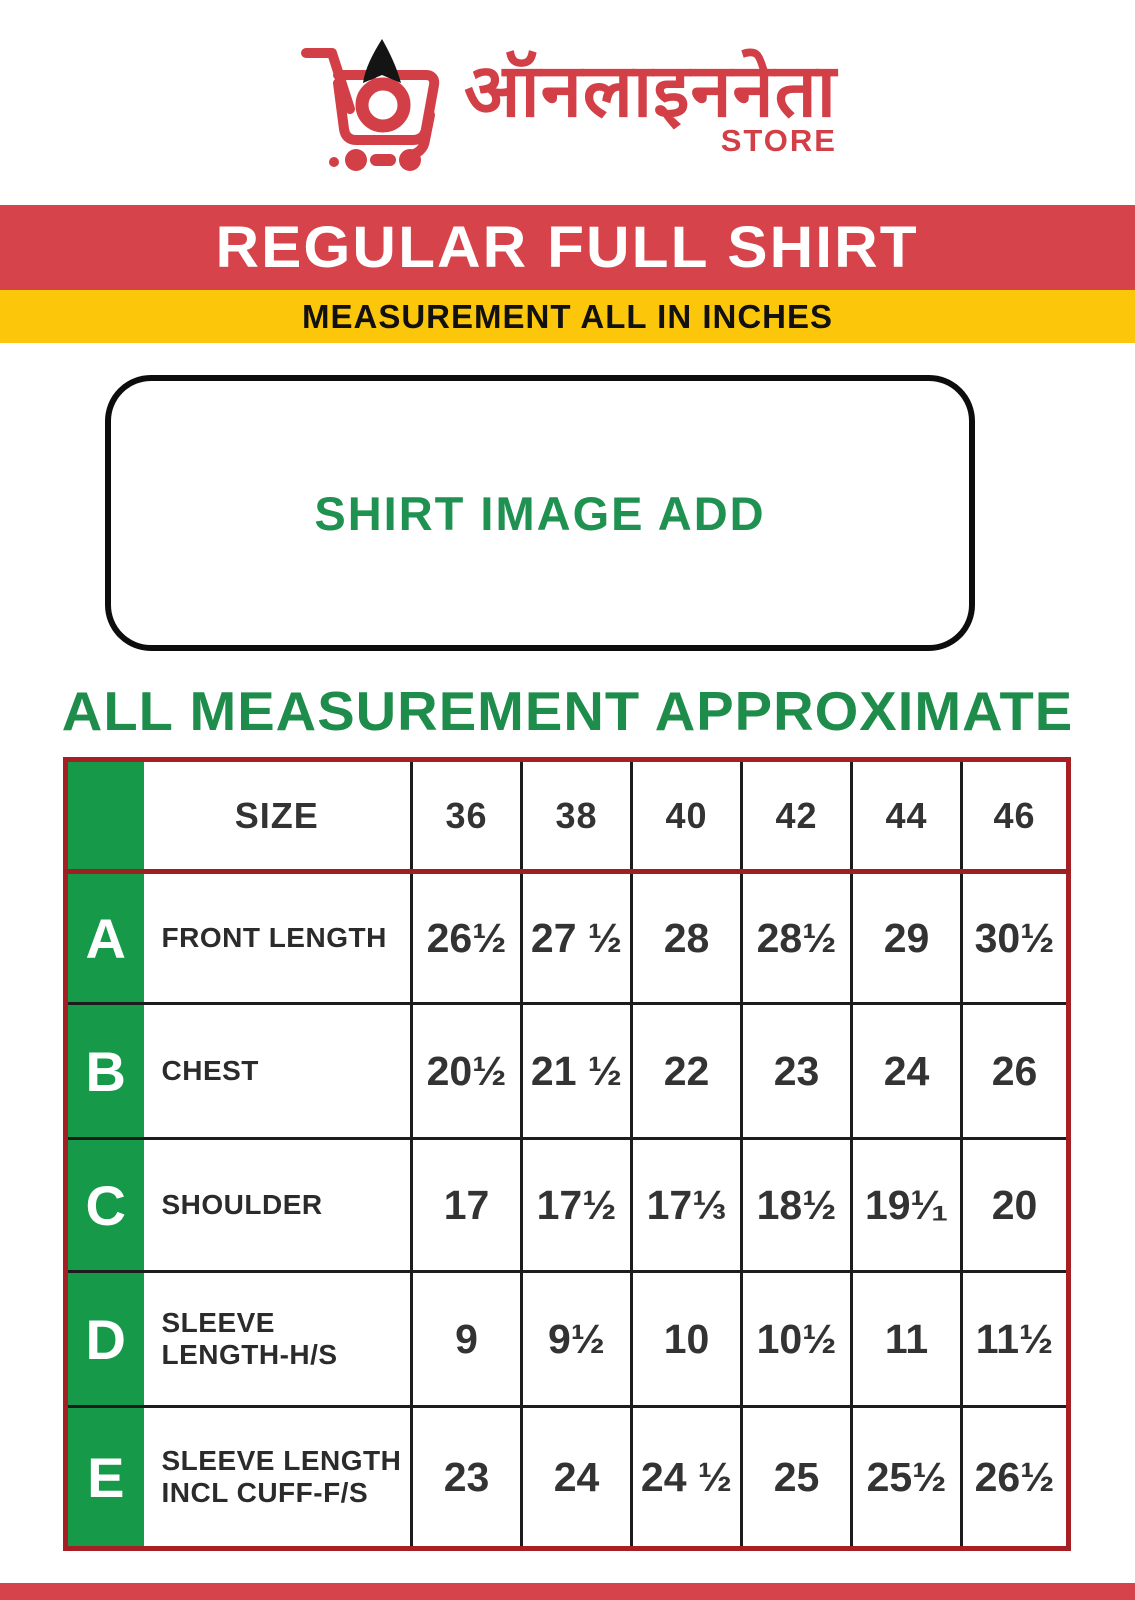  What do you see at coordinates (466, 1070) in the screenshot?
I see `value-cell: 20½` at bounding box center [466, 1070].